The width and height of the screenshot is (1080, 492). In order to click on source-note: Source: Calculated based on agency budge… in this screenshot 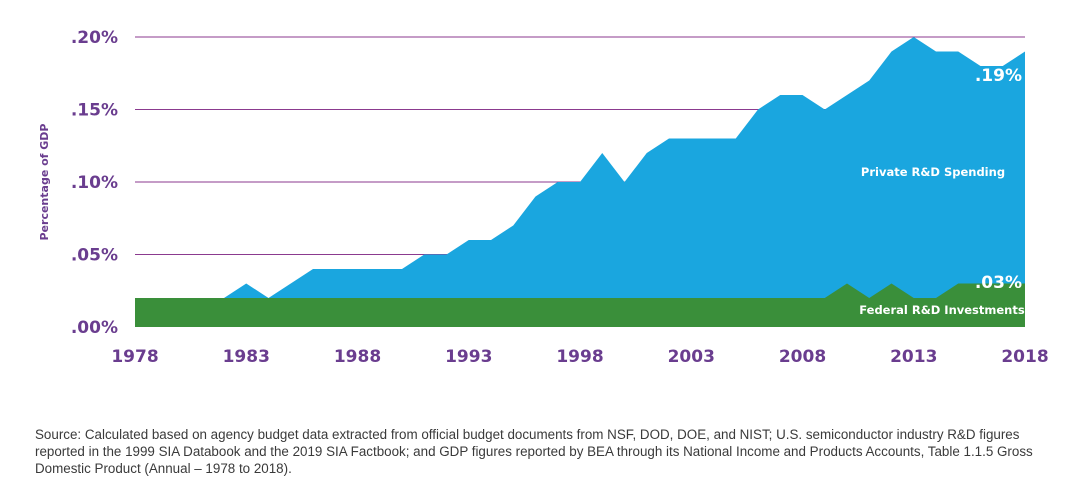, I will do `click(534, 451)`.